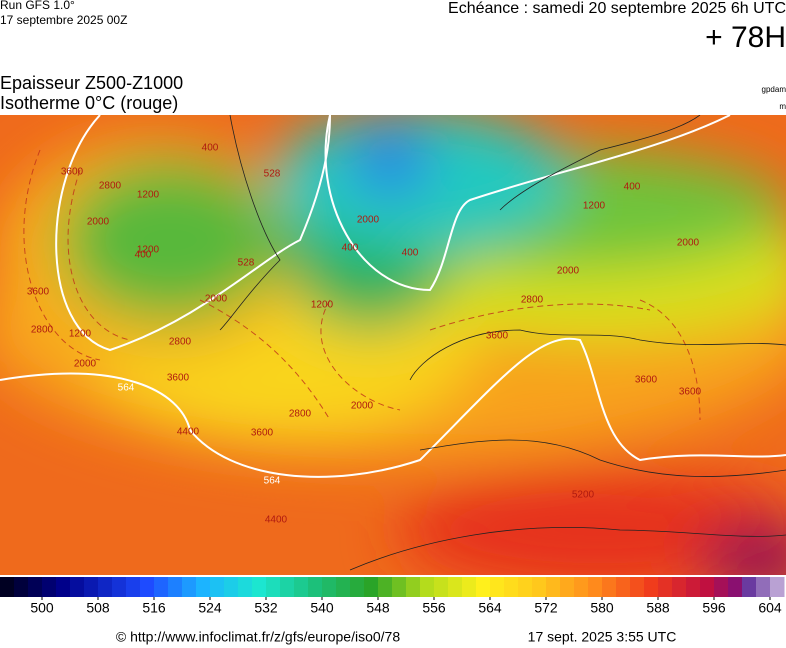 The width and height of the screenshot is (786, 648). Describe the element at coordinates (378, 608) in the screenshot. I see `colorbar-label: 548` at that location.